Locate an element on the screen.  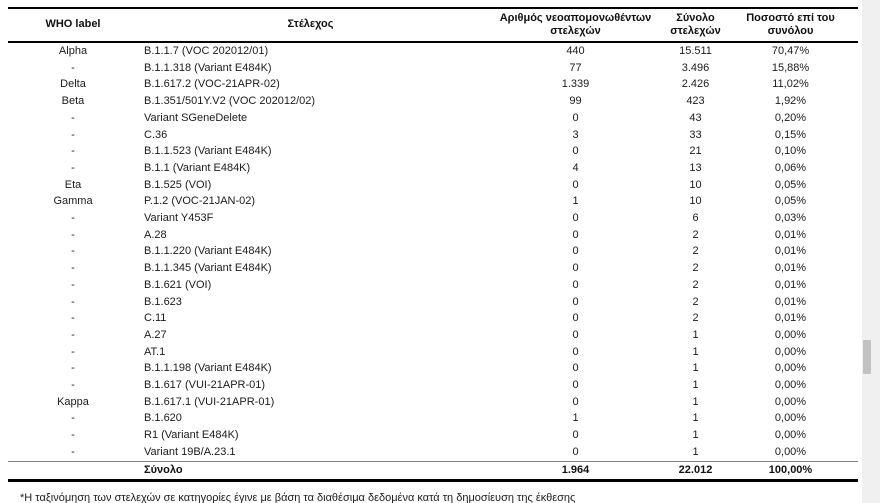
column-header-who-label: WHO label is located at coordinates (73, 25).